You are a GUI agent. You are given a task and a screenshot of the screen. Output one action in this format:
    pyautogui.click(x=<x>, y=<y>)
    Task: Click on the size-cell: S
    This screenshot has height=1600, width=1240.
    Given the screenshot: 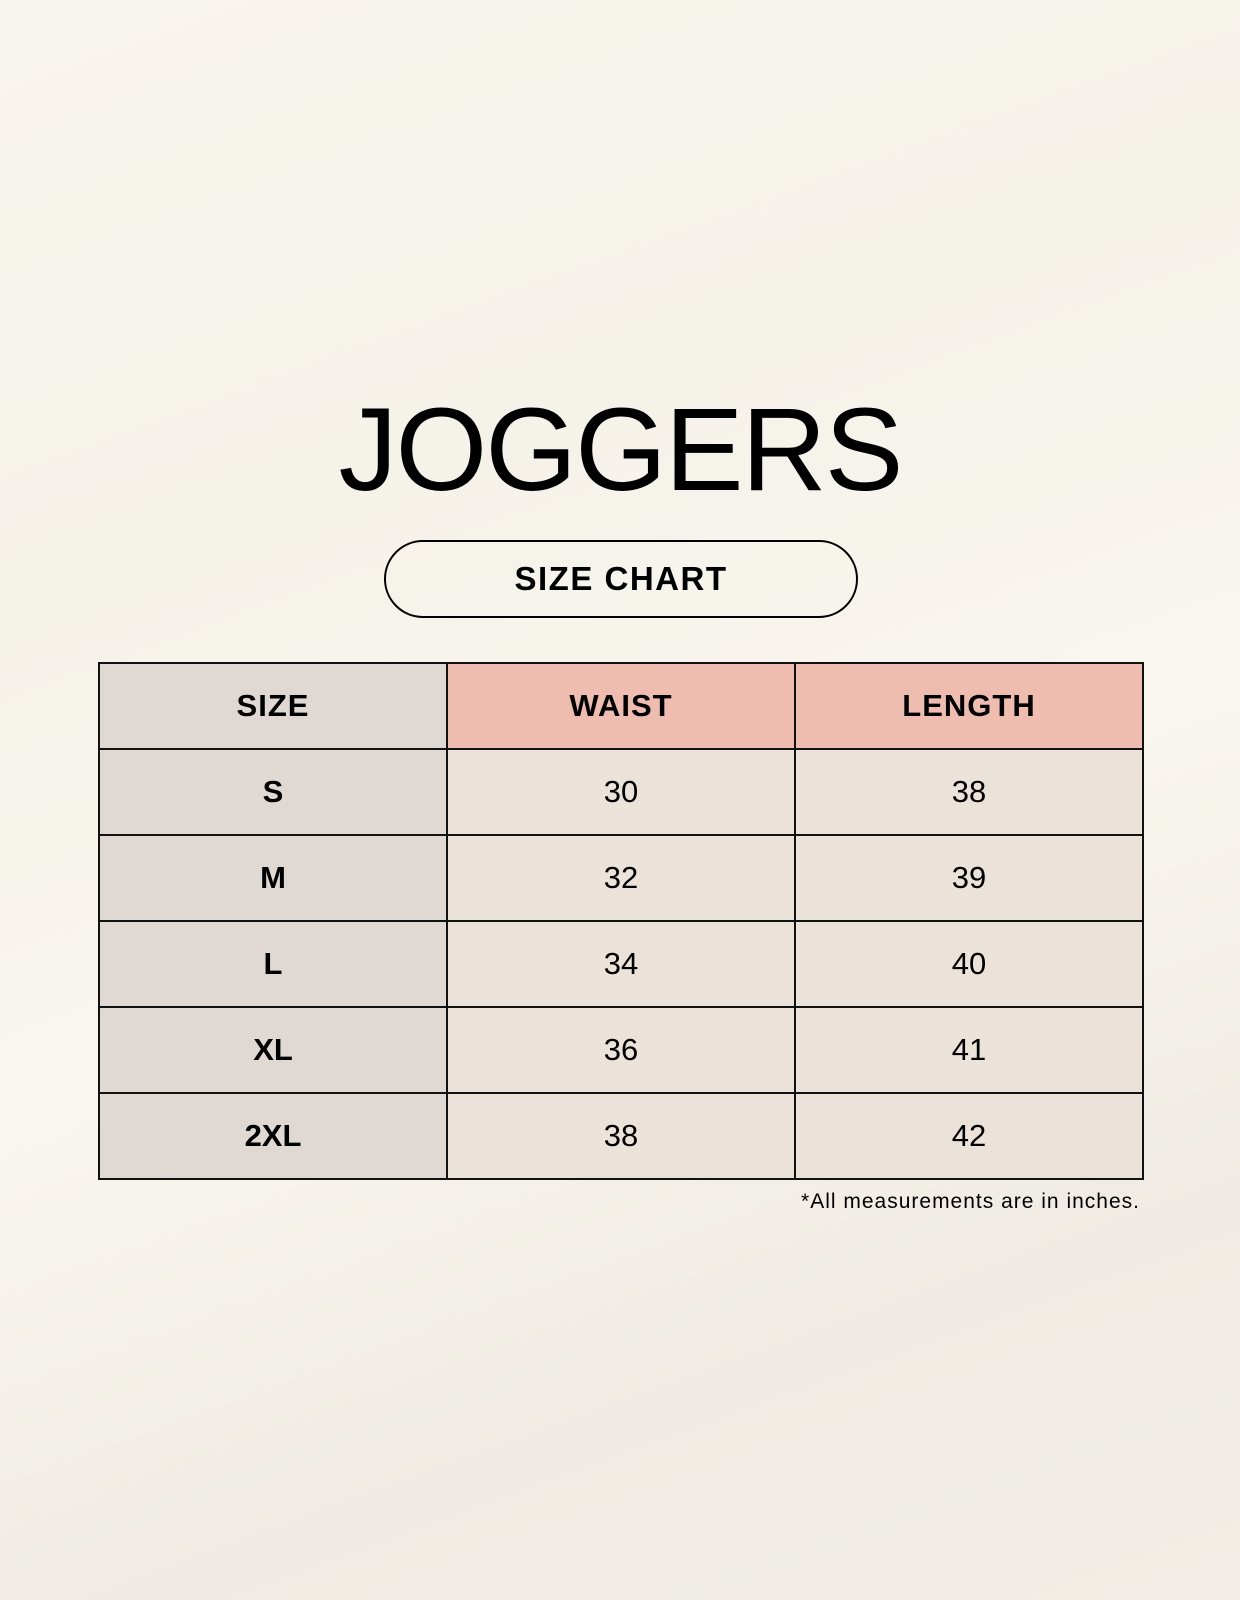 What is the action you would take?
    pyautogui.click(x=273, y=792)
    